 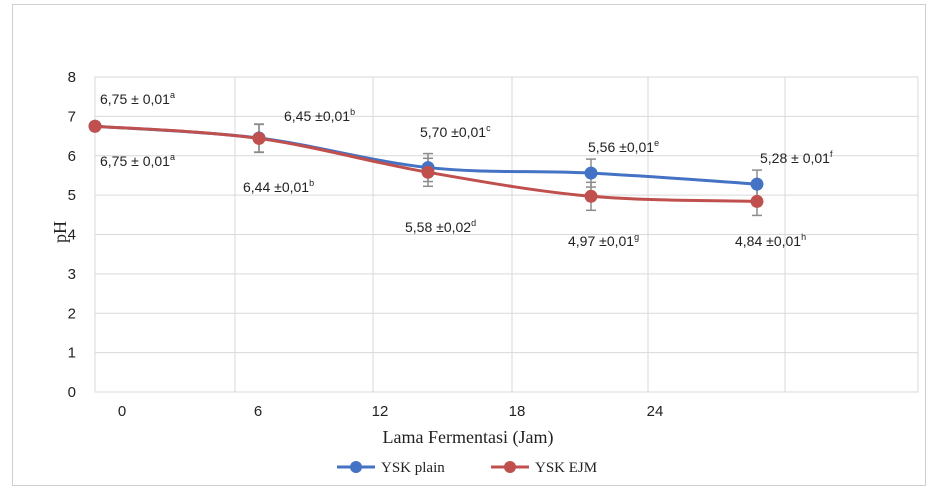 I want to click on legend: YSK plain YSK EJM, so click(x=467, y=468).